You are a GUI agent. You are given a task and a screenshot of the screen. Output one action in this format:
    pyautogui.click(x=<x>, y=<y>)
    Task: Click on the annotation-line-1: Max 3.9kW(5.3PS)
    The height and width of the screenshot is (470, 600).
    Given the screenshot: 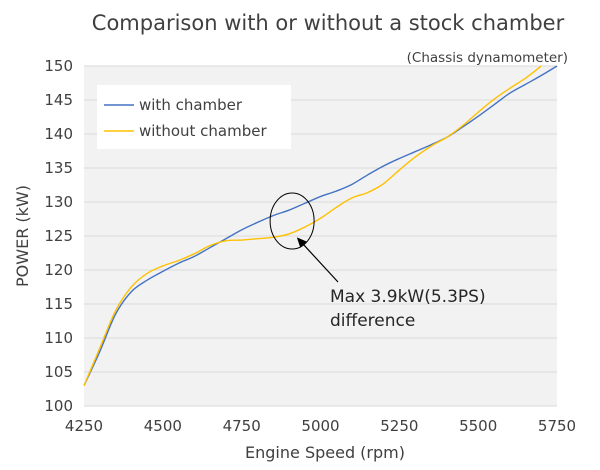 What is the action you would take?
    pyautogui.click(x=408, y=297)
    